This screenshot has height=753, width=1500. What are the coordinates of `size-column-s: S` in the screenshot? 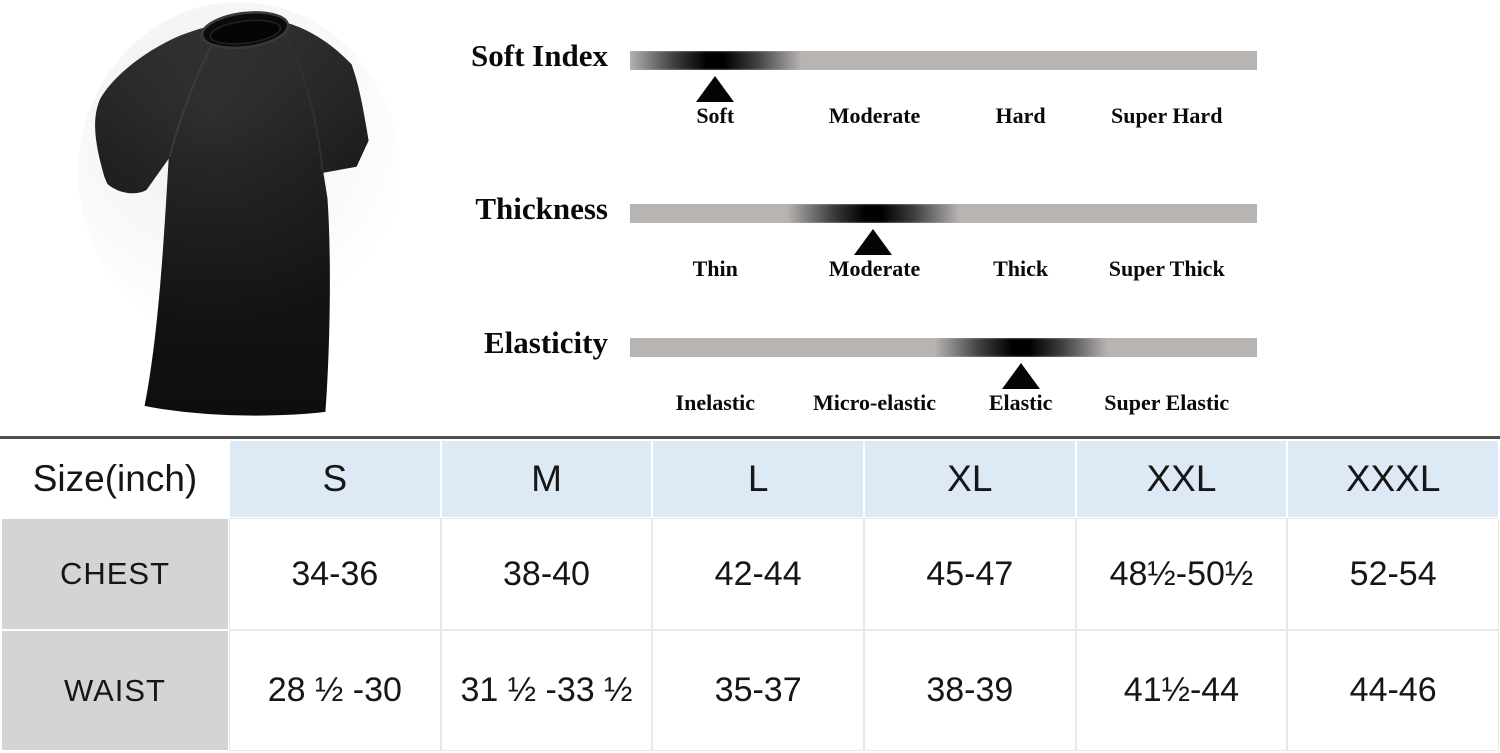 It's located at (335, 479).